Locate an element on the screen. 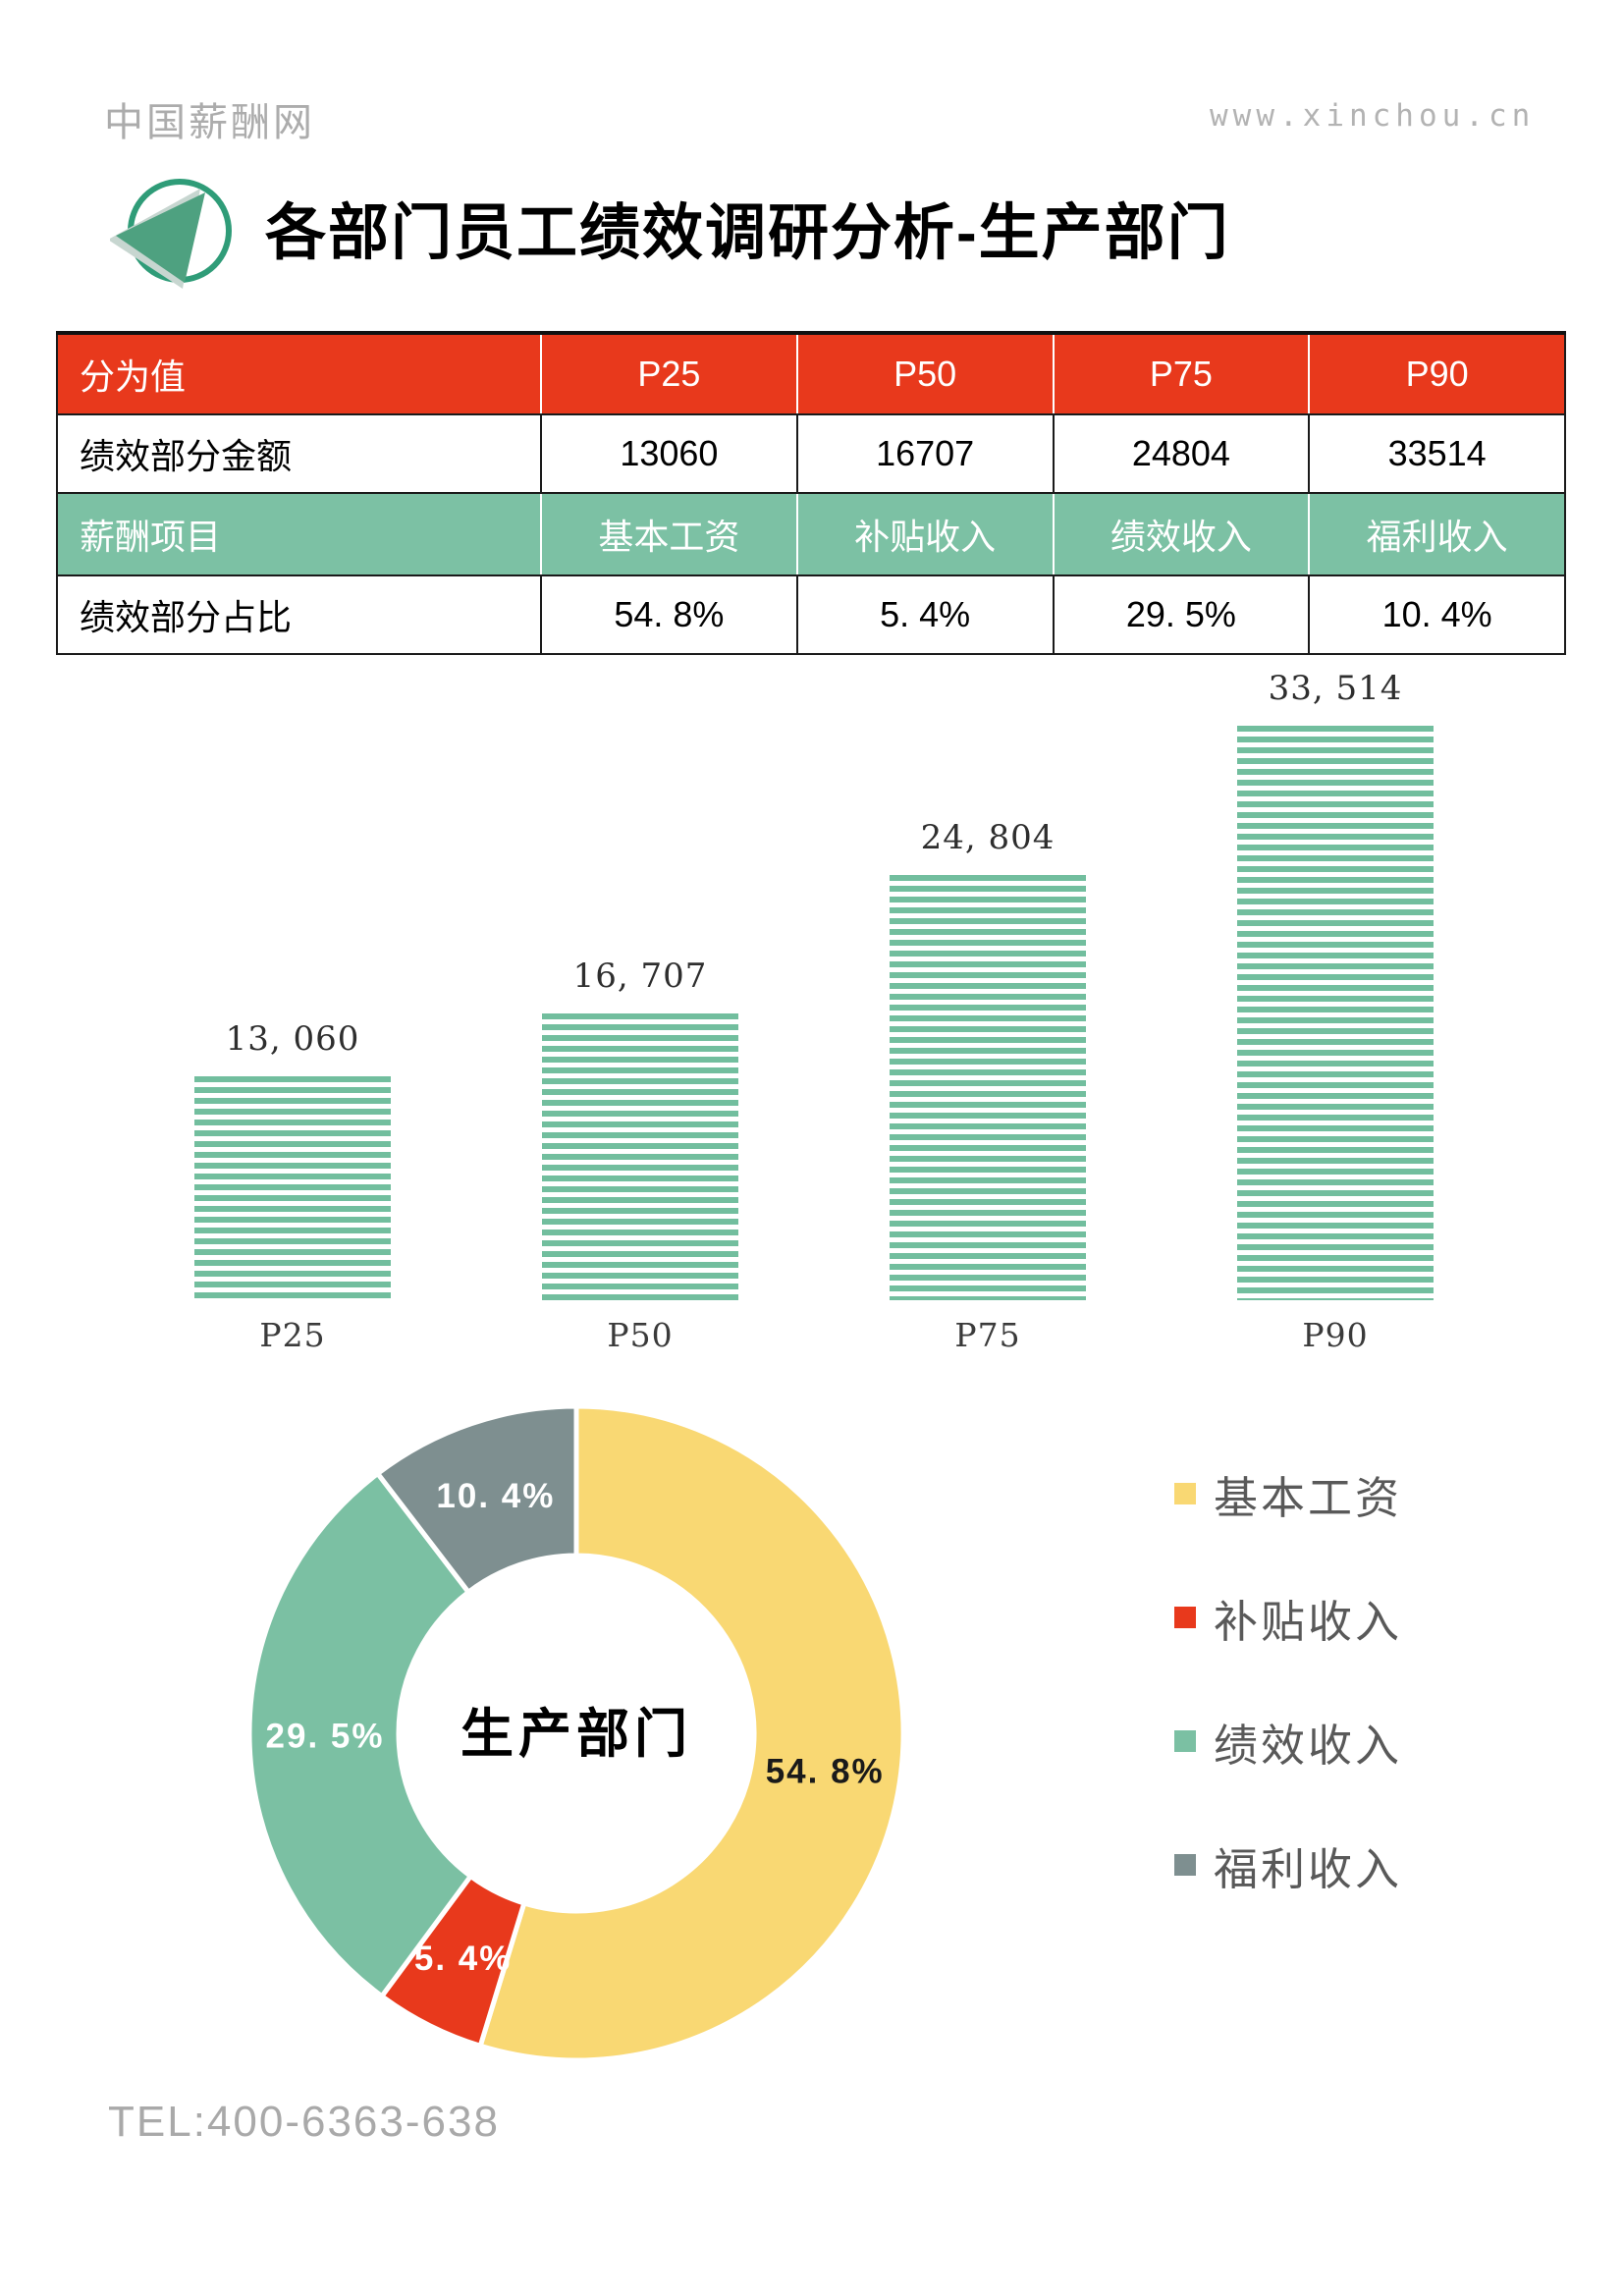 The width and height of the screenshot is (1624, 2296). bar-value-label: 16, 707 is located at coordinates (640, 976).